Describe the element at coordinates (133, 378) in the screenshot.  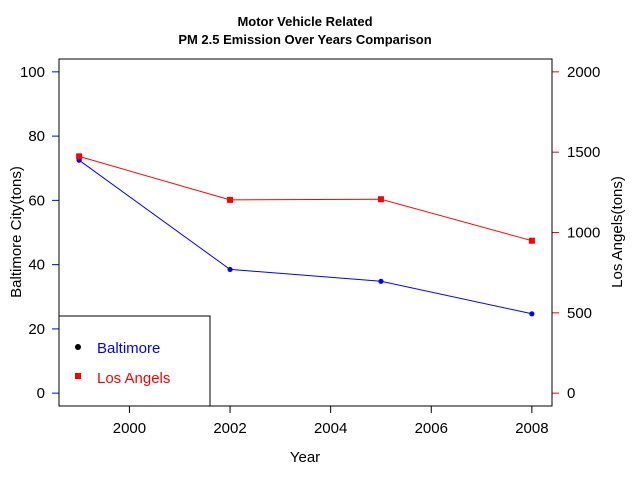
I see `legend-label-los-angels: Los Angels` at that location.